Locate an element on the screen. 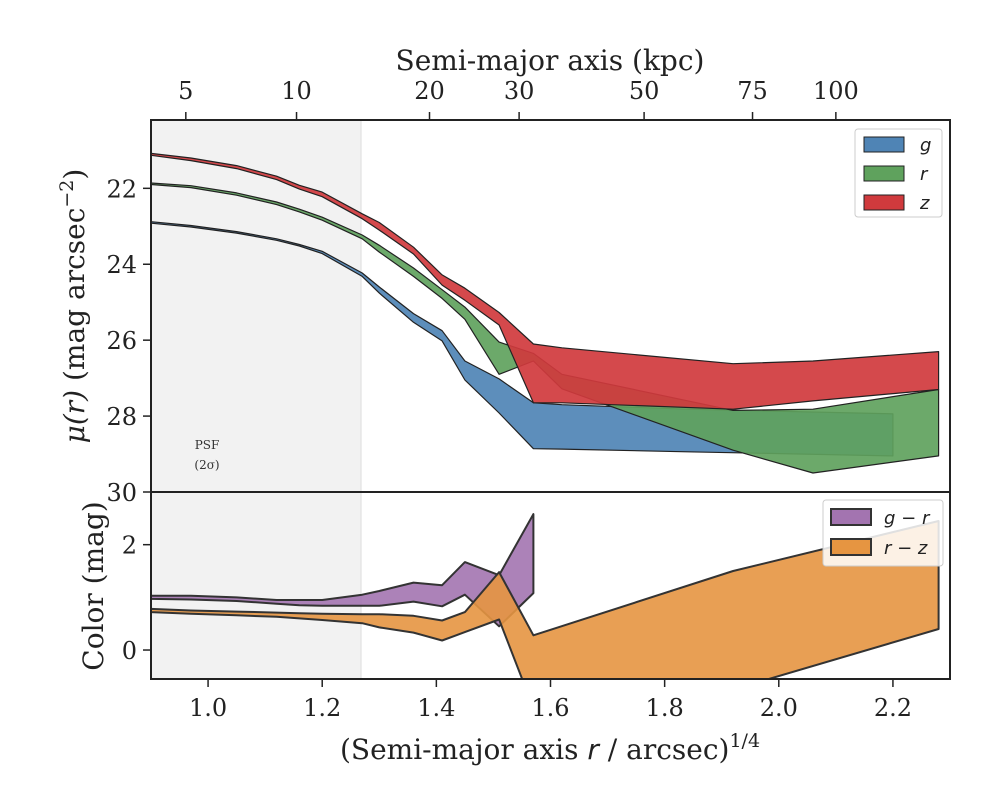 The image size is (1000, 800). bottom-x-tick-label: 1.4 is located at coordinates (436, 708).